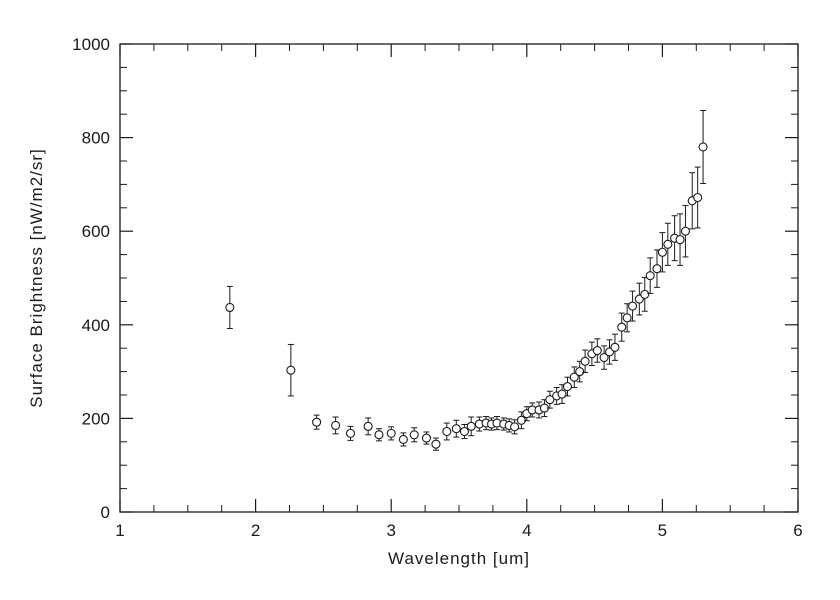  What do you see at coordinates (36, 278) in the screenshot?
I see `y-axis-title: Surface Brightness [nW/m2/sr]` at bounding box center [36, 278].